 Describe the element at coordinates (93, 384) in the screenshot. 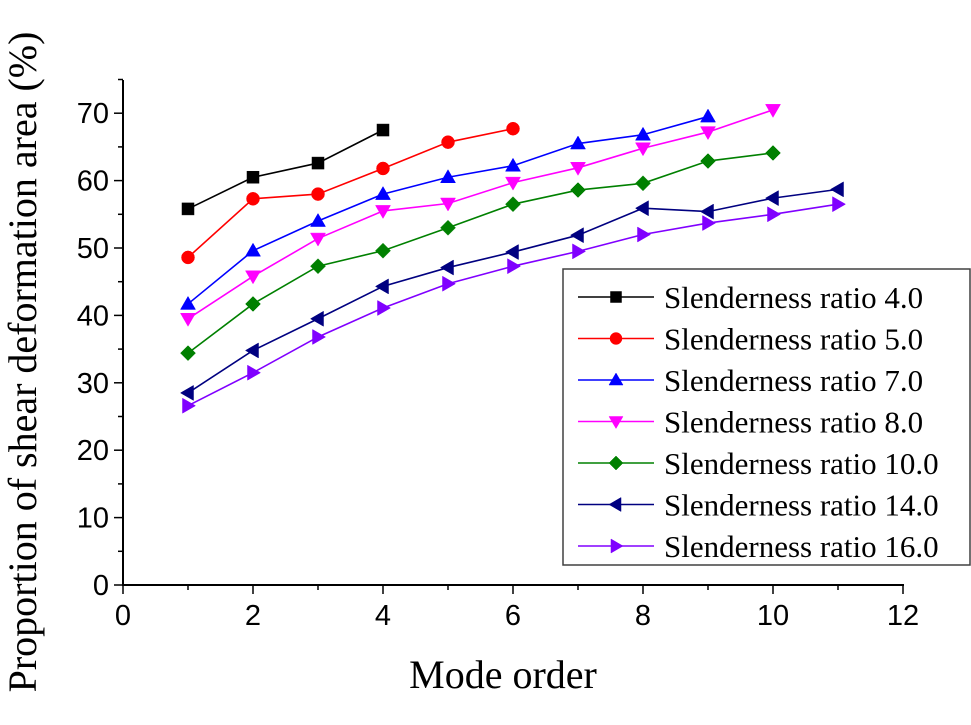

I see `y-tick-label: 30` at that location.